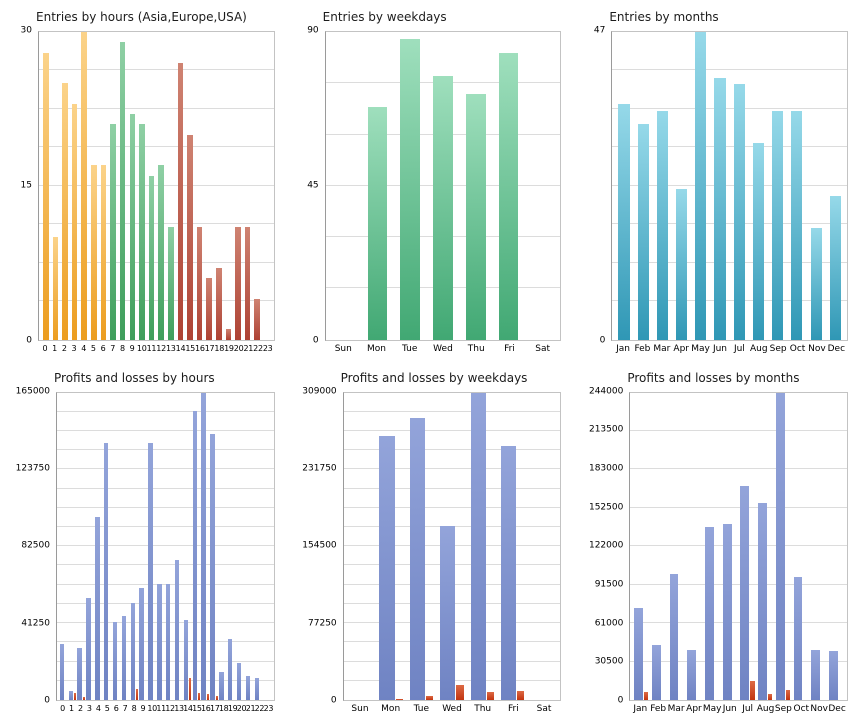  I want to click on y-axis-label: 45, so click(313, 185).